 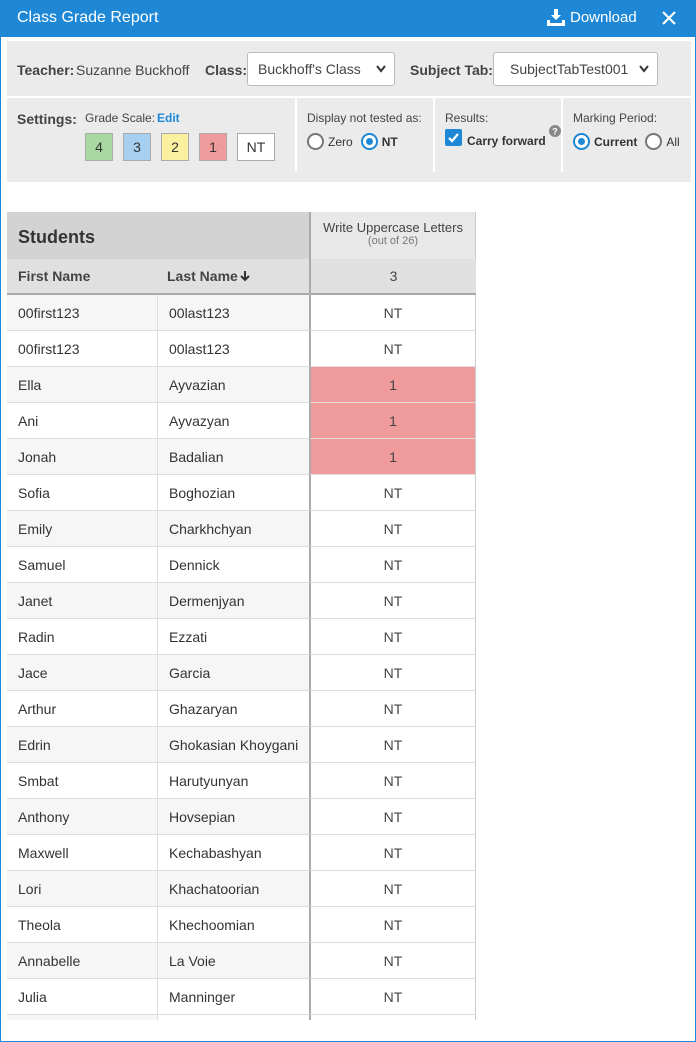 What do you see at coordinates (233, 421) in the screenshot?
I see `last-name-cell: Ayvazyan` at bounding box center [233, 421].